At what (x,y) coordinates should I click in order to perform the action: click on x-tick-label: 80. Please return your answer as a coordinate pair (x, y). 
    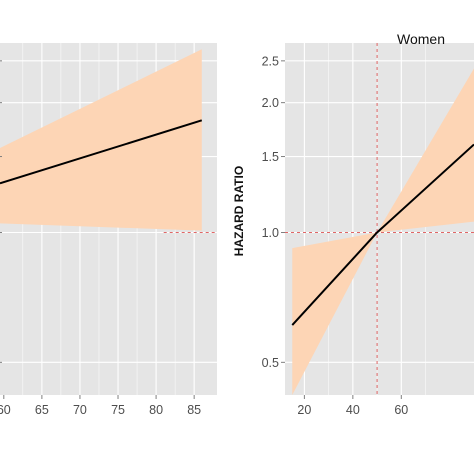
    Looking at the image, I should click on (156, 410).